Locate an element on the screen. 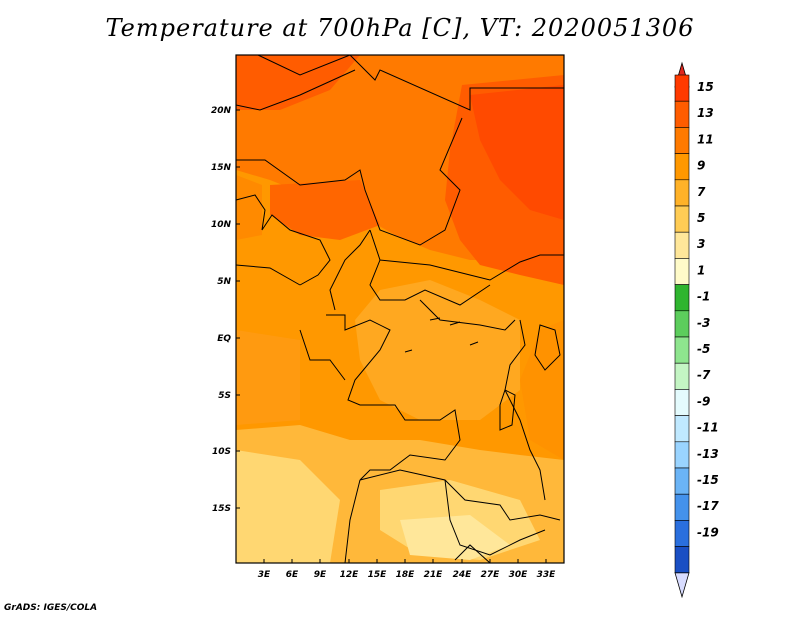  lat-tick-label: EQ is located at coordinates (224, 339).